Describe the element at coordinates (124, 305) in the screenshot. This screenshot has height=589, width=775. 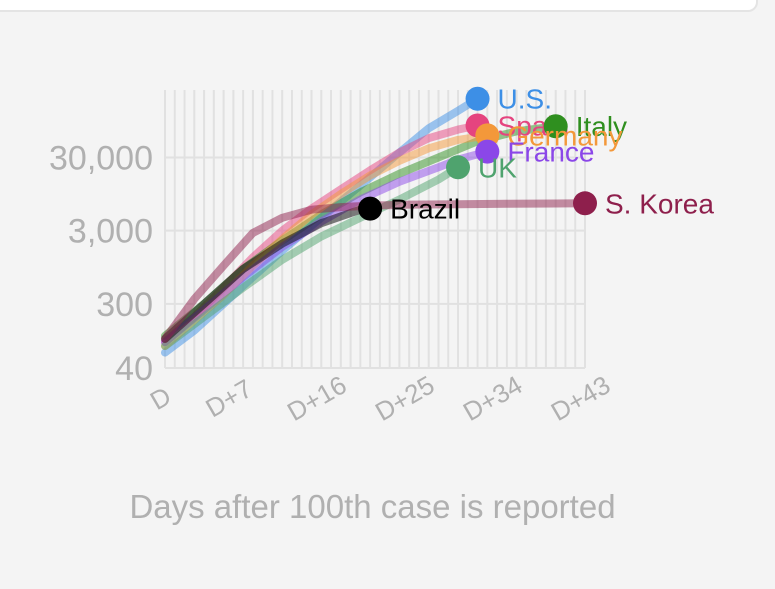
I see `y-tick-label: 300` at that location.